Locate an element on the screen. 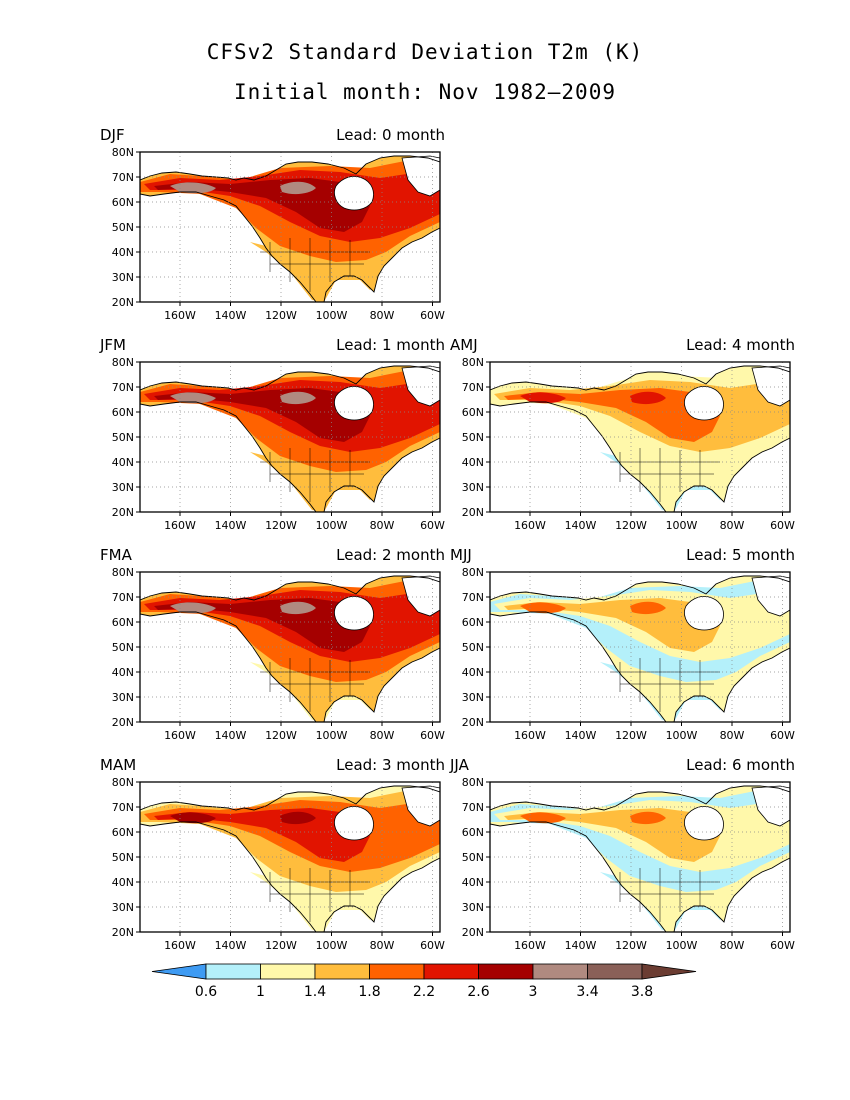 This screenshot has height=1100, width=850. panel-season-label: MAM is located at coordinates (118, 765).